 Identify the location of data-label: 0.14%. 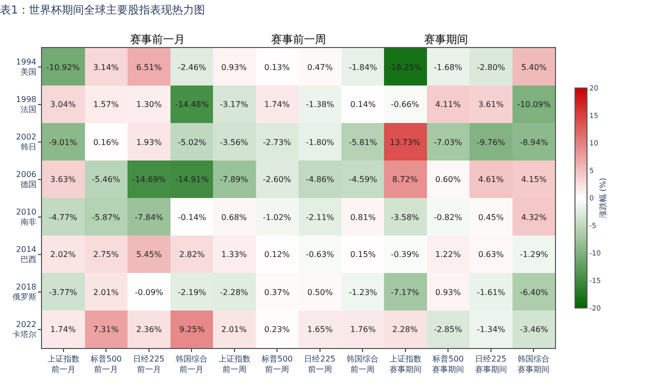
(363, 104).